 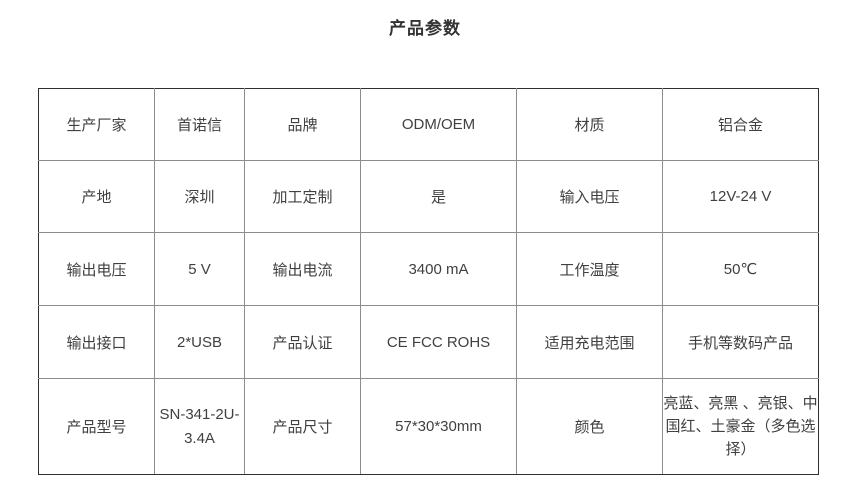 I want to click on param-name-cell: 加工定制, so click(x=302, y=196).